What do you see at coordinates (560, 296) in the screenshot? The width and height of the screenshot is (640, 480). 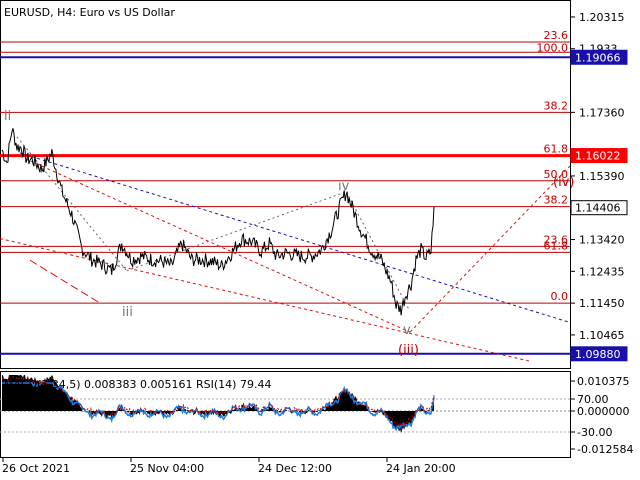 I see `fib-level-label: 0.0` at bounding box center [560, 296].